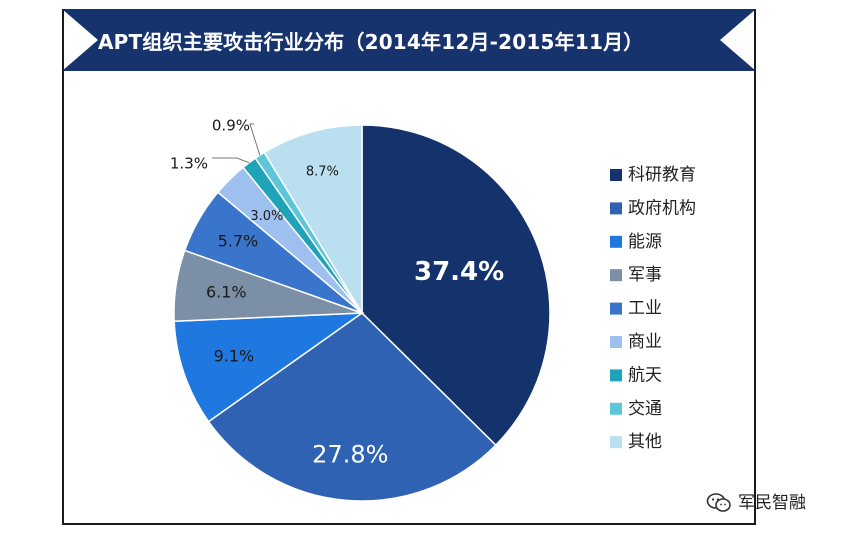 This screenshot has height=540, width=848. I want to click on slice-label-5: 5.7%, so click(238, 241).